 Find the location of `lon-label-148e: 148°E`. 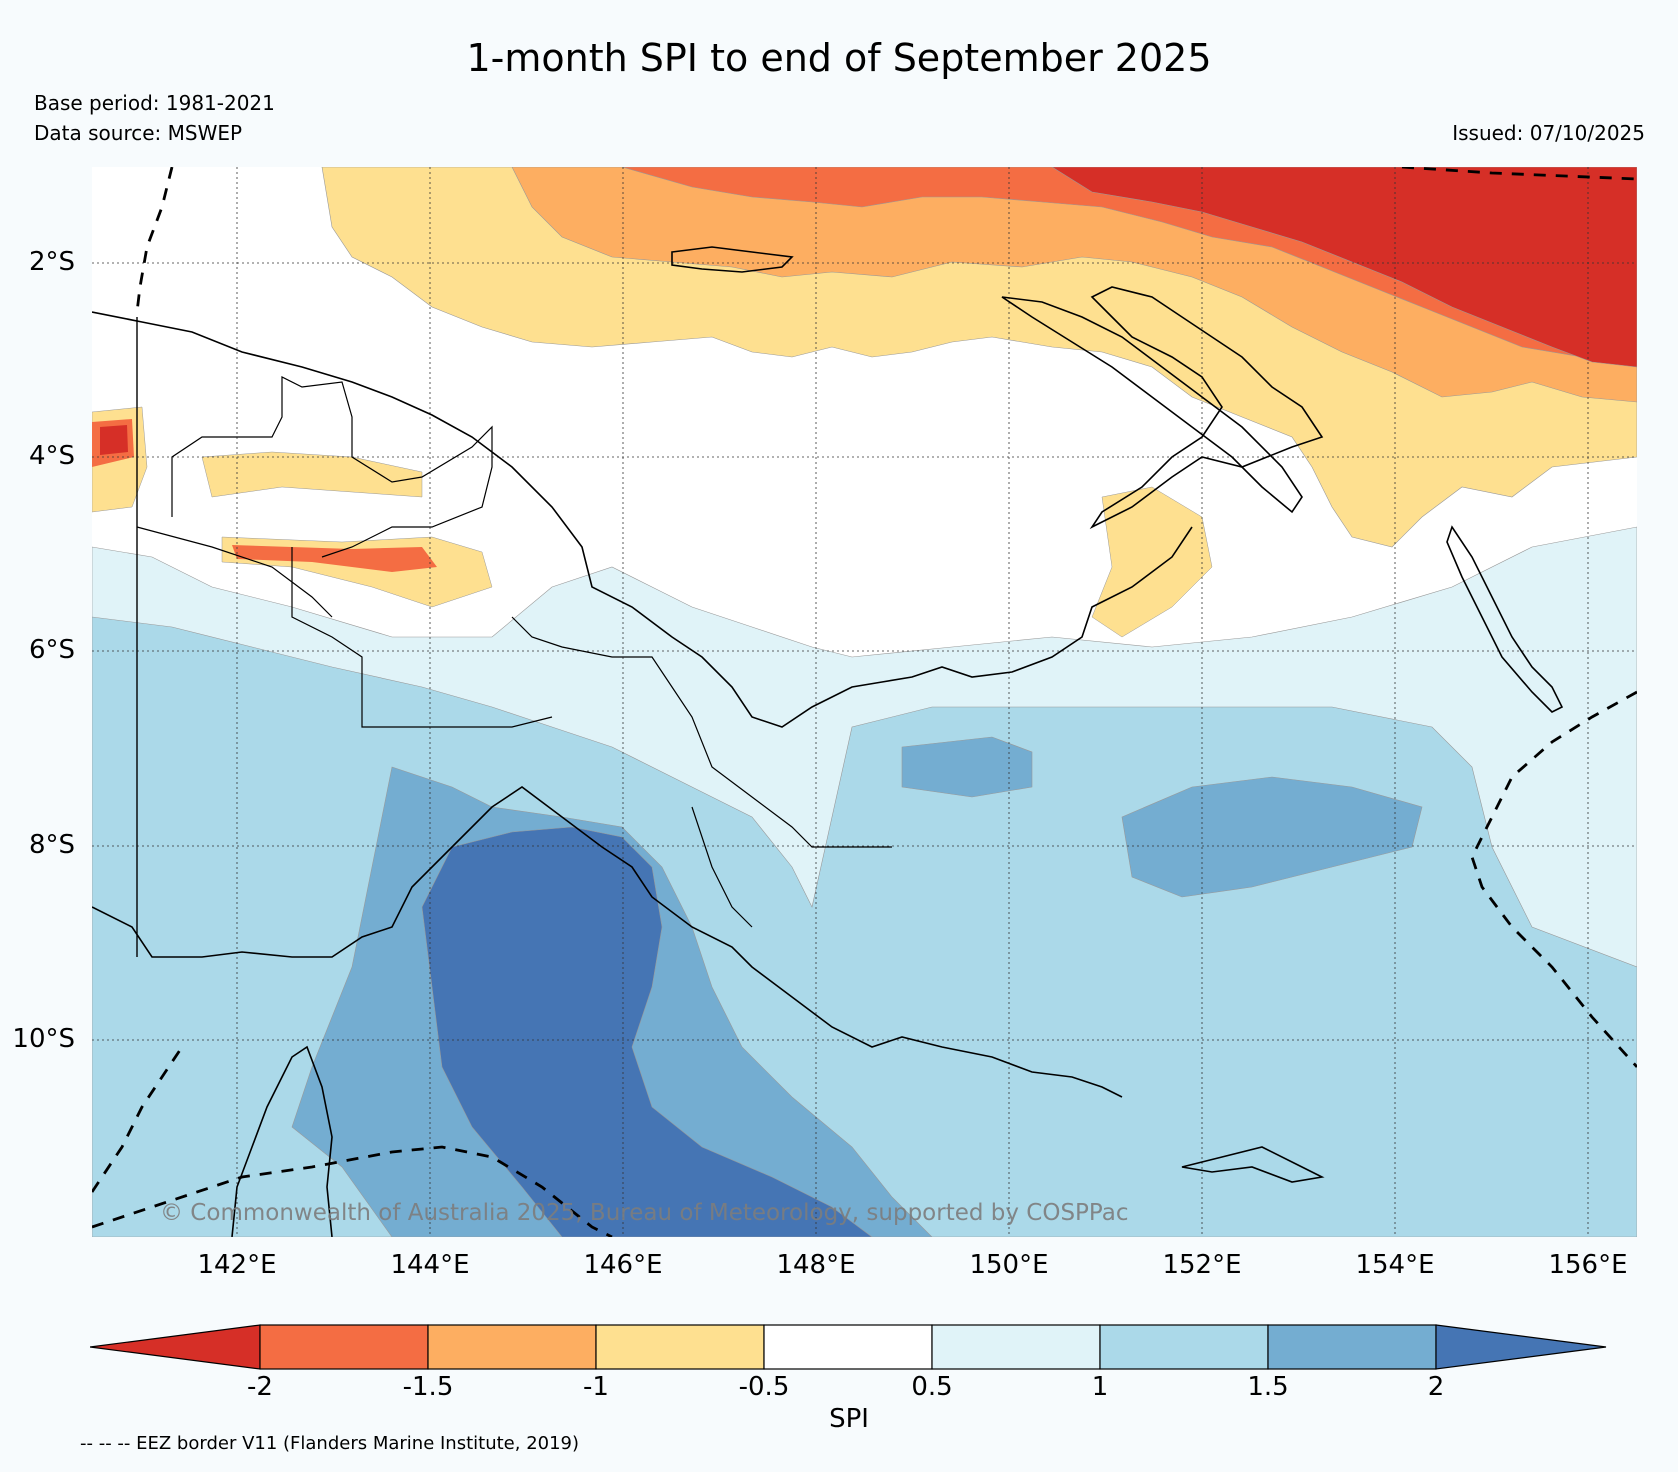

lon-label-148e: 148°E is located at coordinates (816, 1265).